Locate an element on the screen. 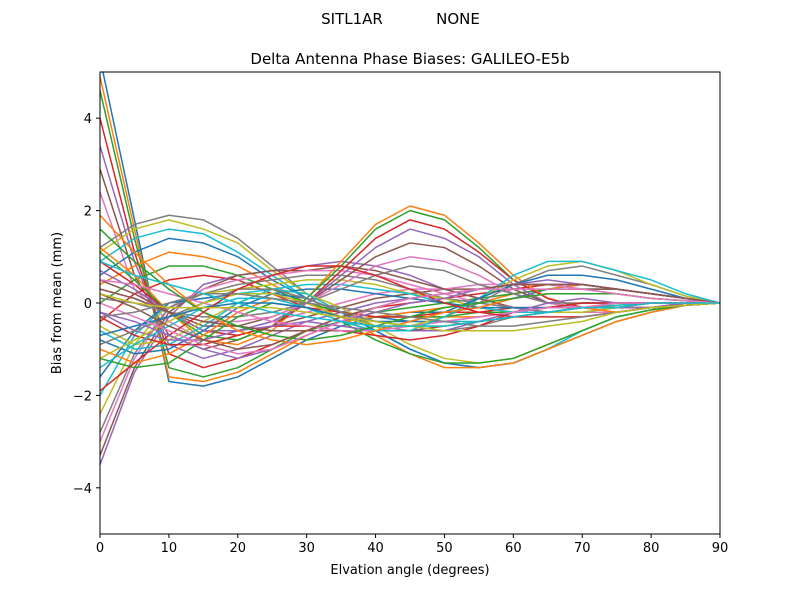 This screenshot has width=800, height=600. x-tick-label: 20 is located at coordinates (238, 548).